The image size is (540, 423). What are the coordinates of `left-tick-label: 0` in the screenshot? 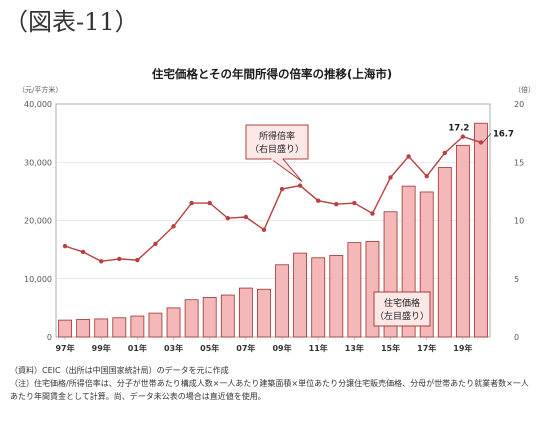 It's located at (49, 337).